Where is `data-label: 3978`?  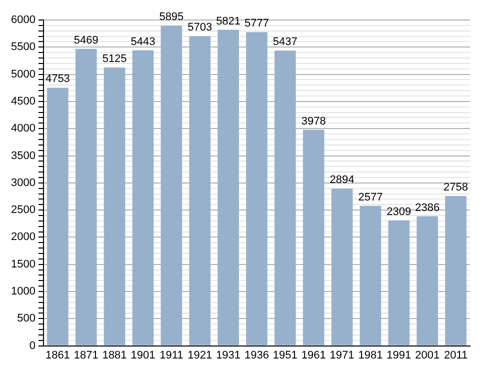
data-label: 3978 is located at coordinates (313, 121).